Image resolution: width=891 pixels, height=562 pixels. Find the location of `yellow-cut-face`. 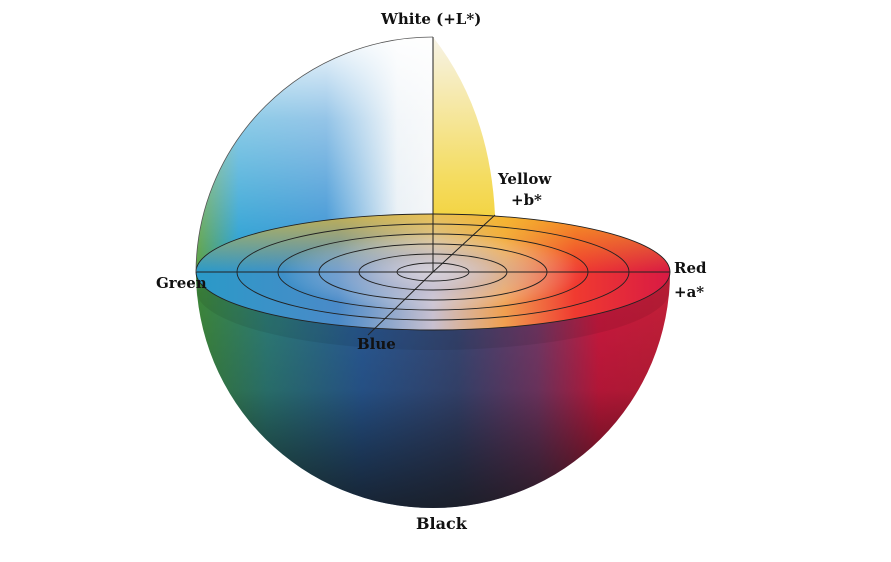

yellow-cut-face is located at coordinates (464, 154).